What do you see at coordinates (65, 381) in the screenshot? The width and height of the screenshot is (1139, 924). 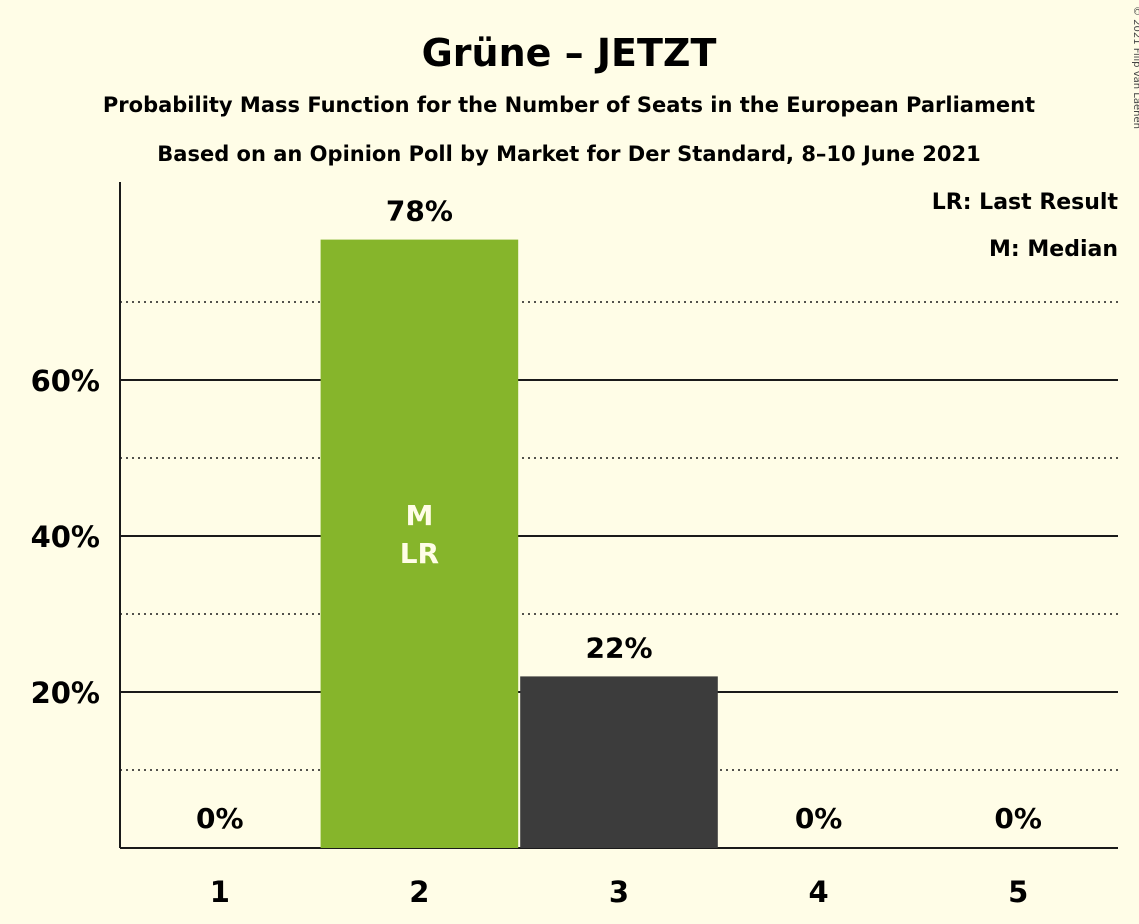 I see `y-tick-label: 60%` at bounding box center [65, 381].